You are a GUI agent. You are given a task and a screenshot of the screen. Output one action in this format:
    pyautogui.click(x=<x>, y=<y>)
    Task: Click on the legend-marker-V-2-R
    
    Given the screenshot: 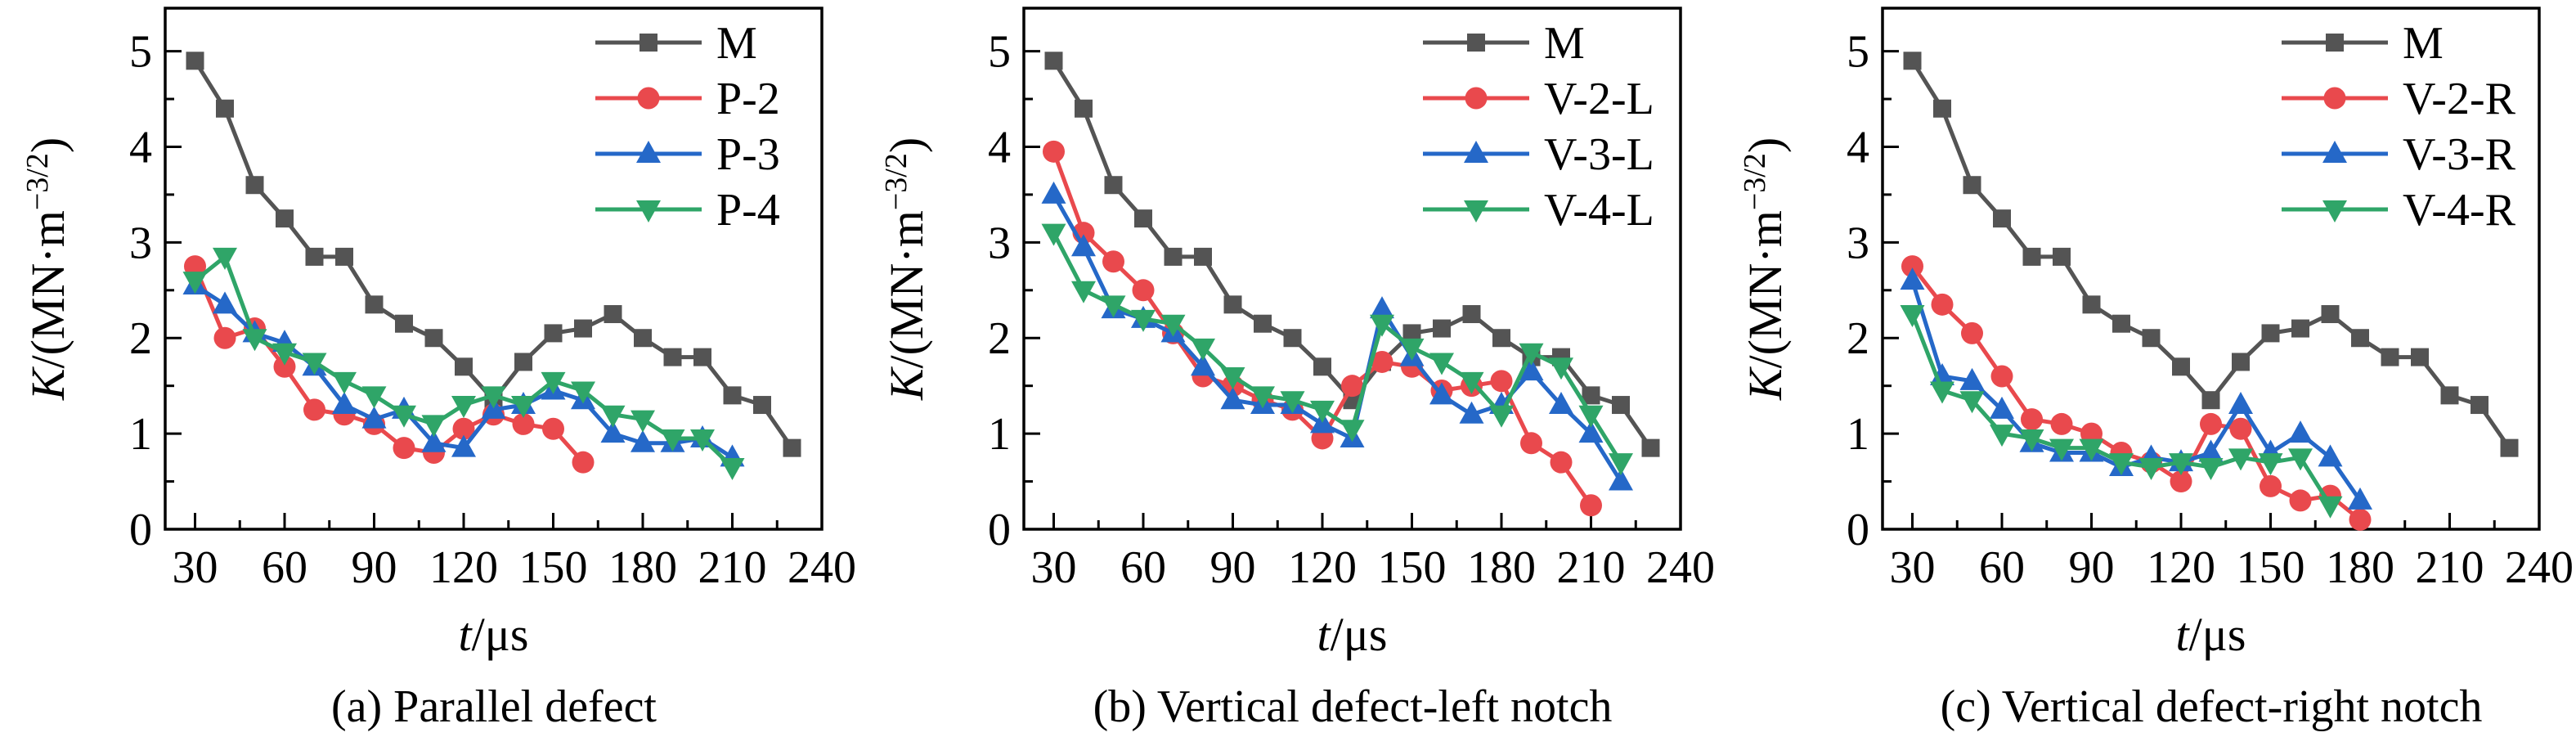 What is the action you would take?
    pyautogui.click(x=2334, y=99)
    